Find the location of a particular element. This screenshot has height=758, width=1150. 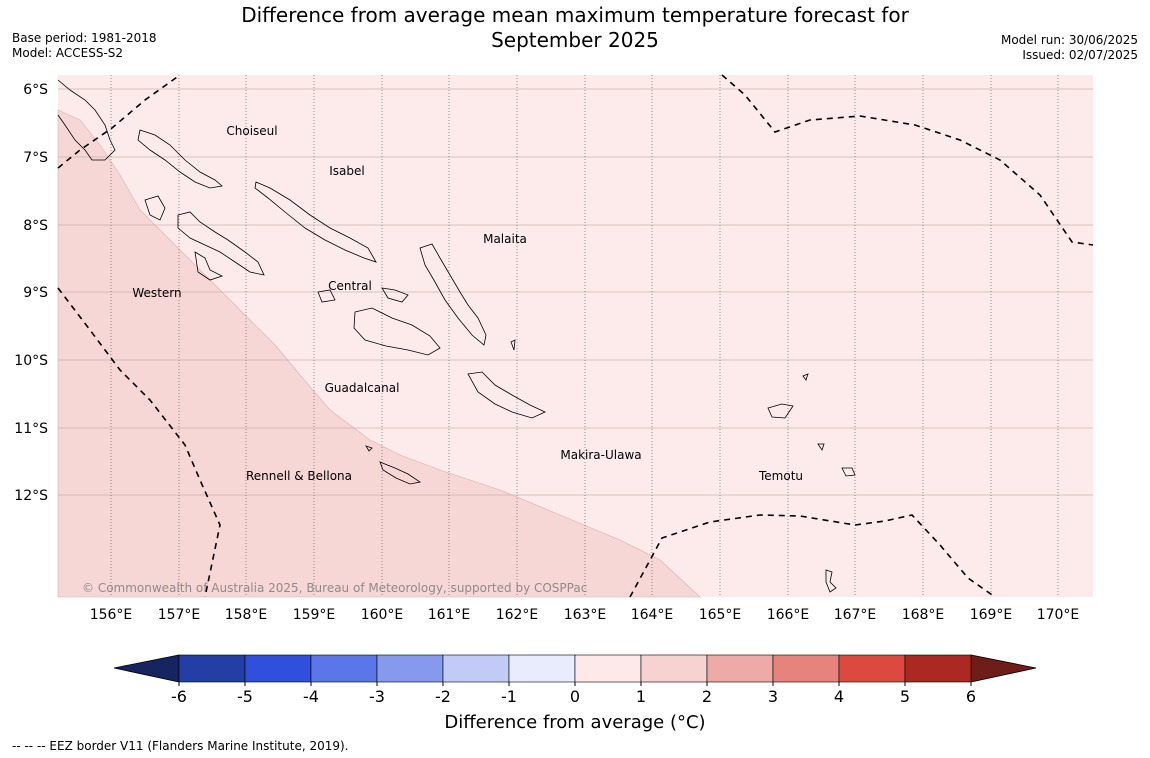

lon-label-160e: 160°E is located at coordinates (382, 615).